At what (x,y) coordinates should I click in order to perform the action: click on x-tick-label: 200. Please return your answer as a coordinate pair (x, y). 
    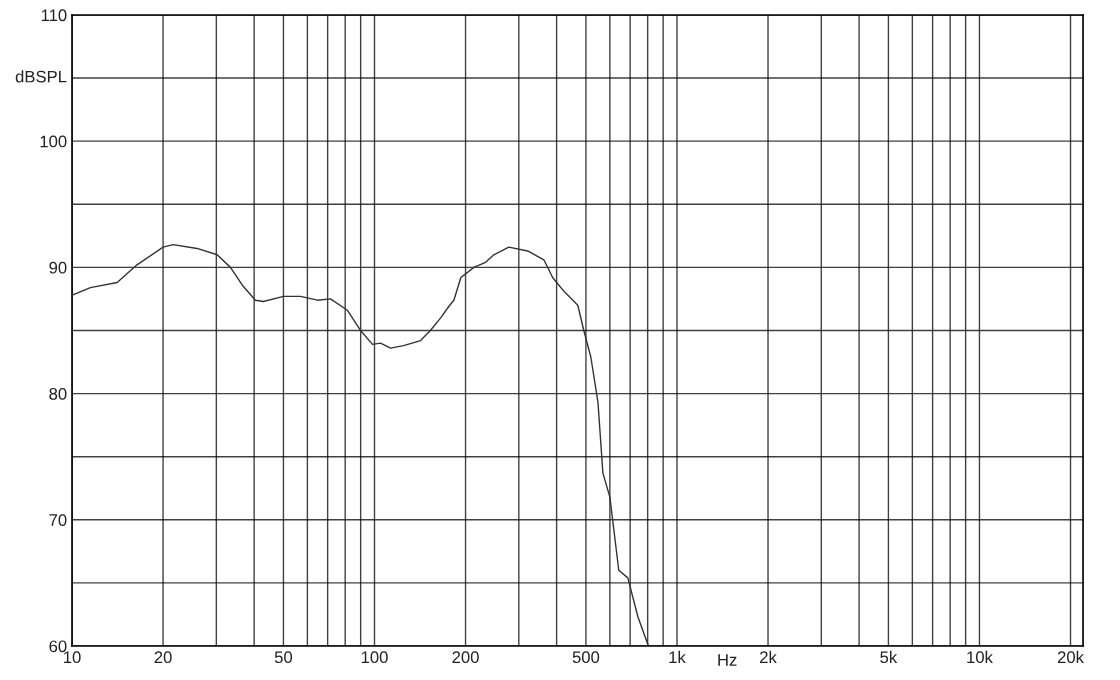
    Looking at the image, I should click on (465, 657).